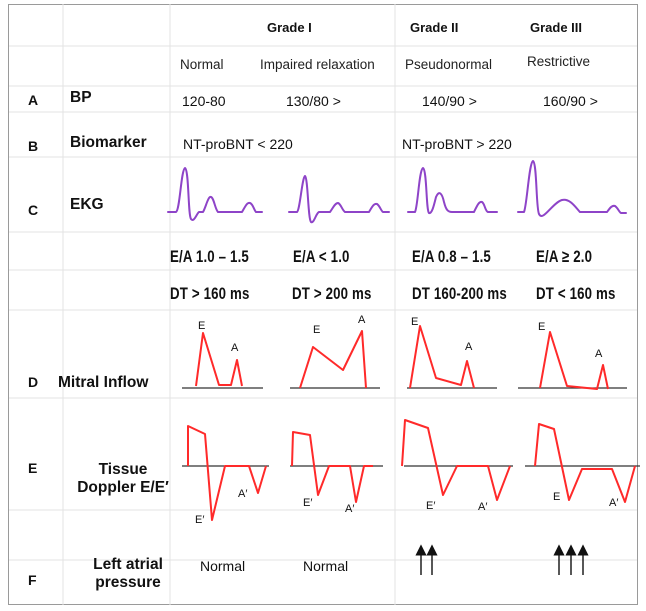 The image size is (646, 611). What do you see at coordinates (451, 256) in the screenshot?
I see `ea-grade-2: E/A 0.8 – 1.5` at bounding box center [451, 256].